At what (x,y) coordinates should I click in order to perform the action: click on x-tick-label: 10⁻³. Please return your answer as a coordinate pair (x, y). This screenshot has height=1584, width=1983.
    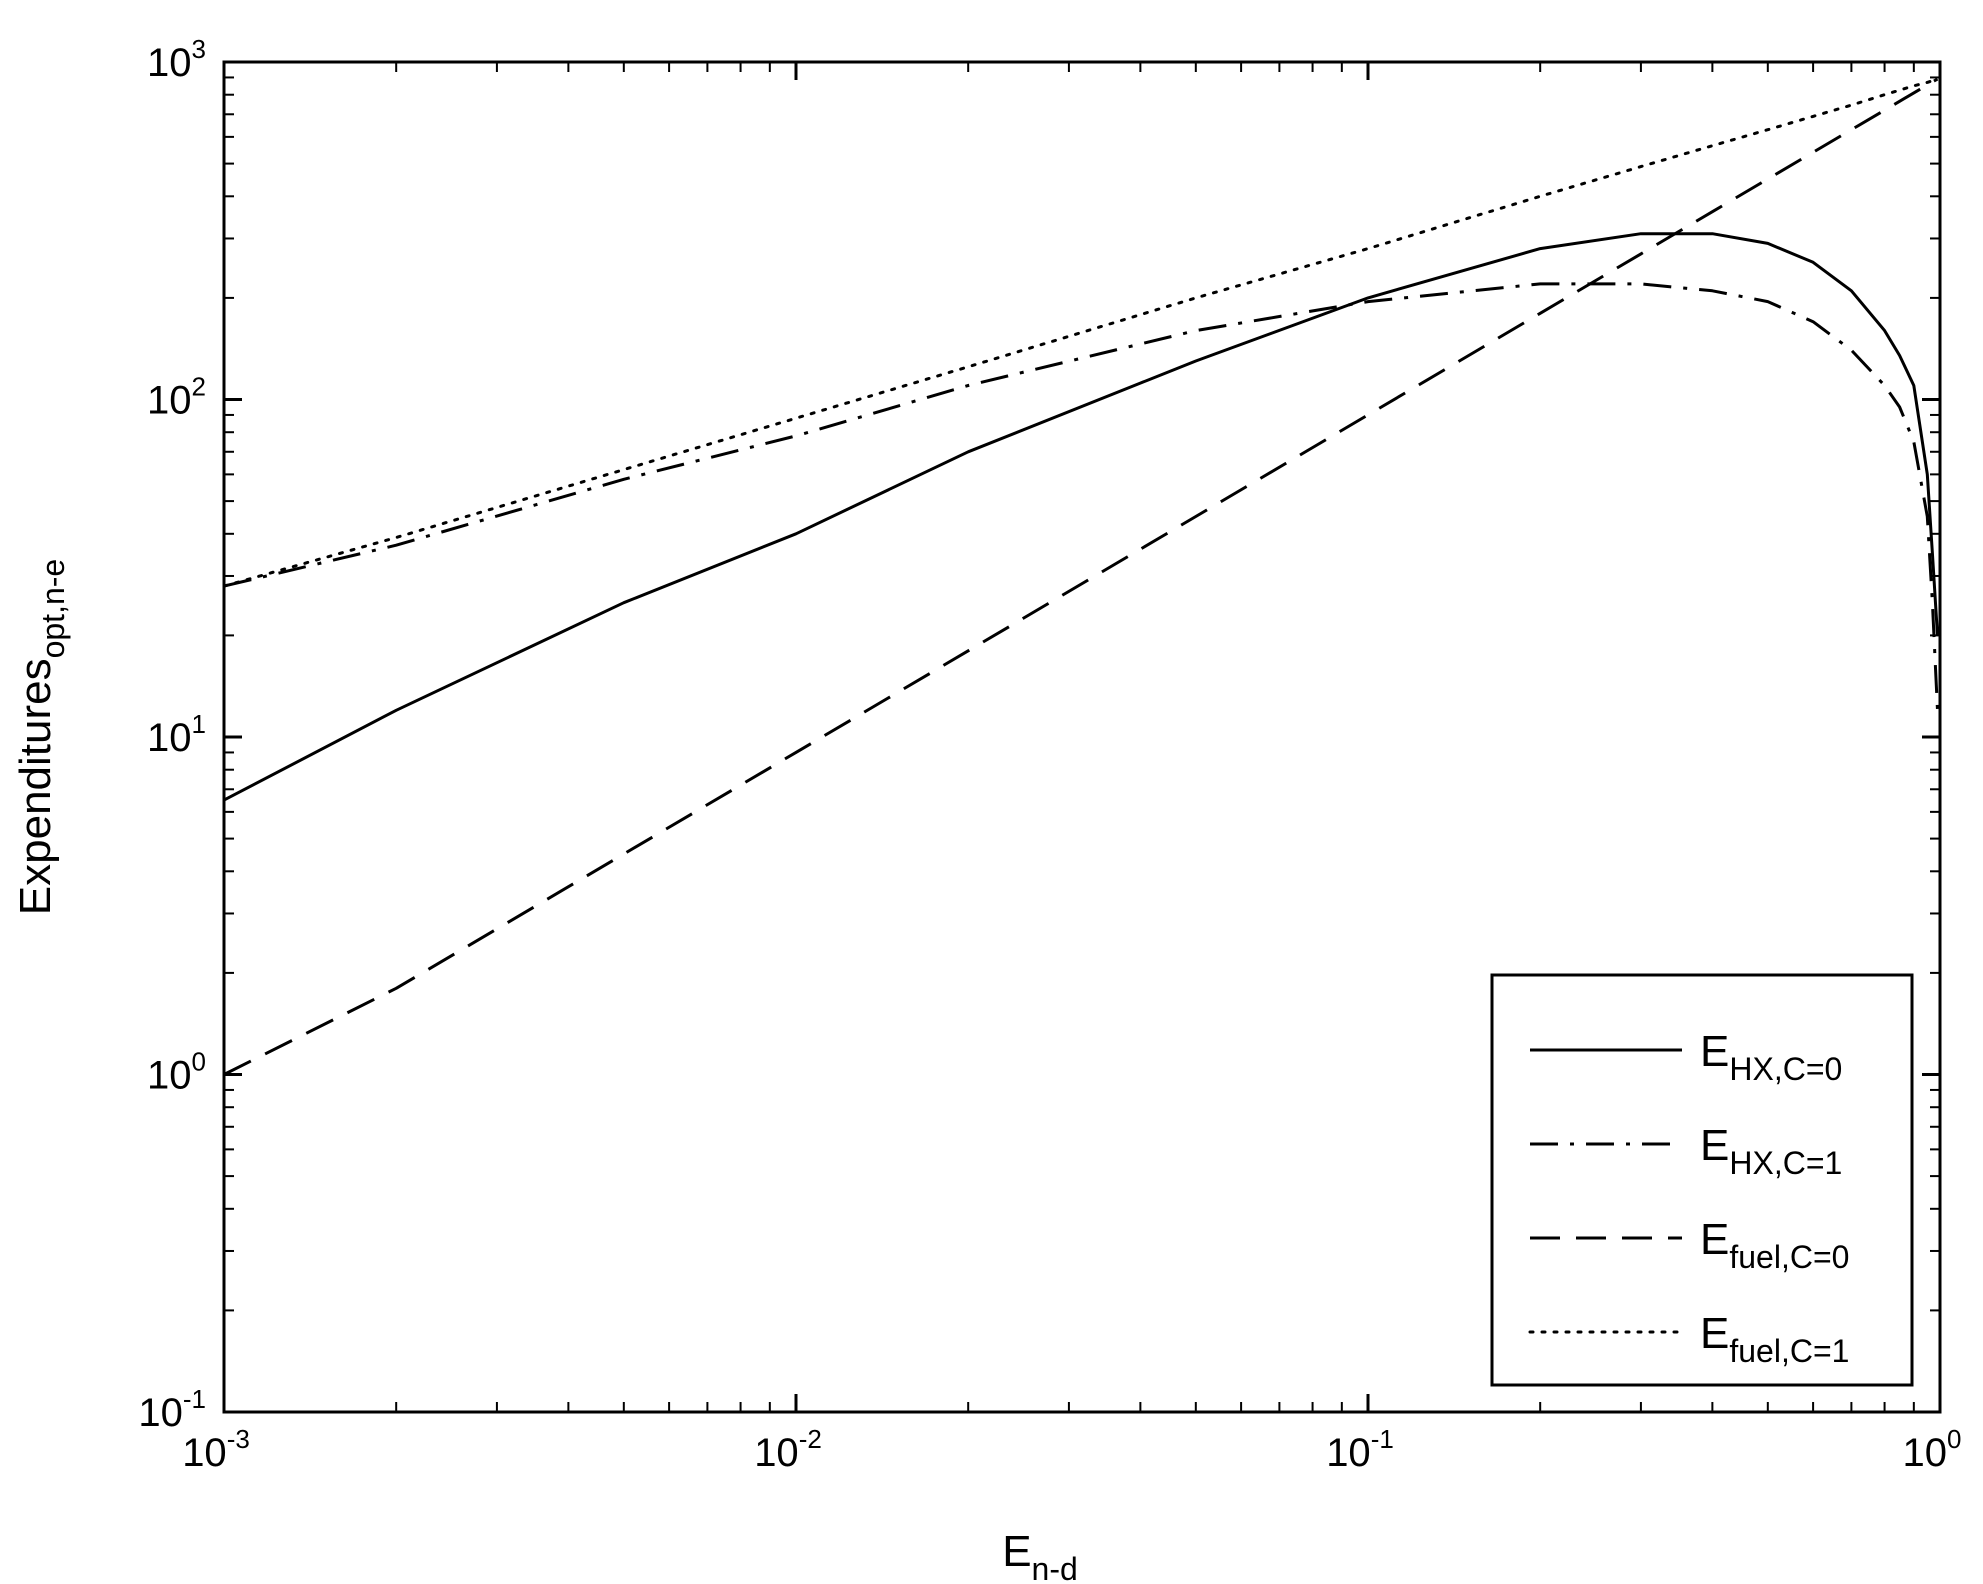
    Looking at the image, I should click on (216, 1449).